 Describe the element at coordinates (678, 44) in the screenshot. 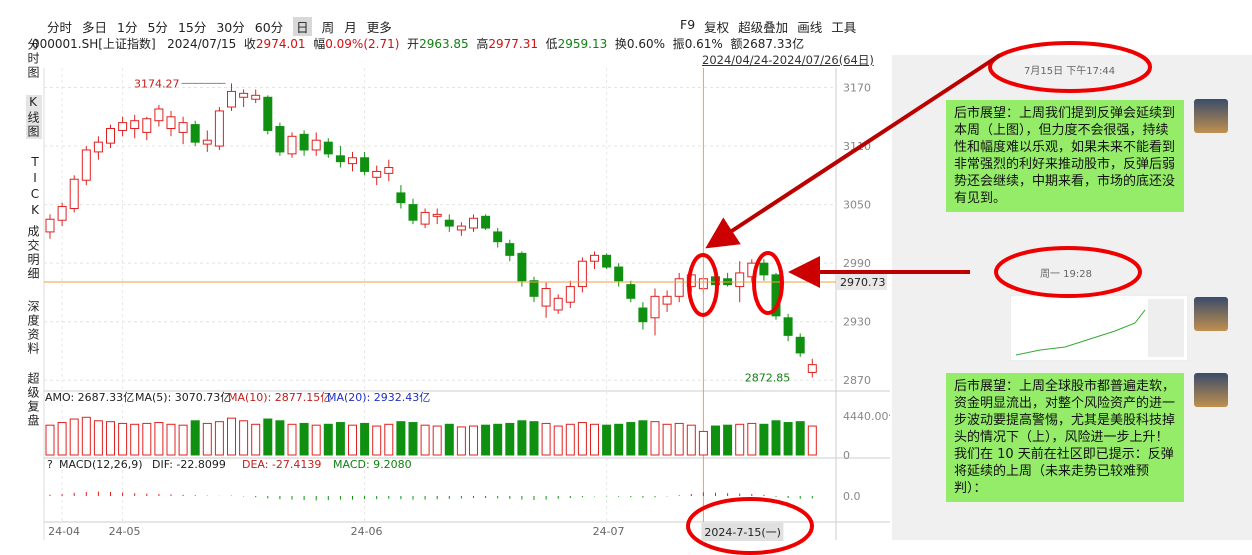

I see `label: 振` at that location.